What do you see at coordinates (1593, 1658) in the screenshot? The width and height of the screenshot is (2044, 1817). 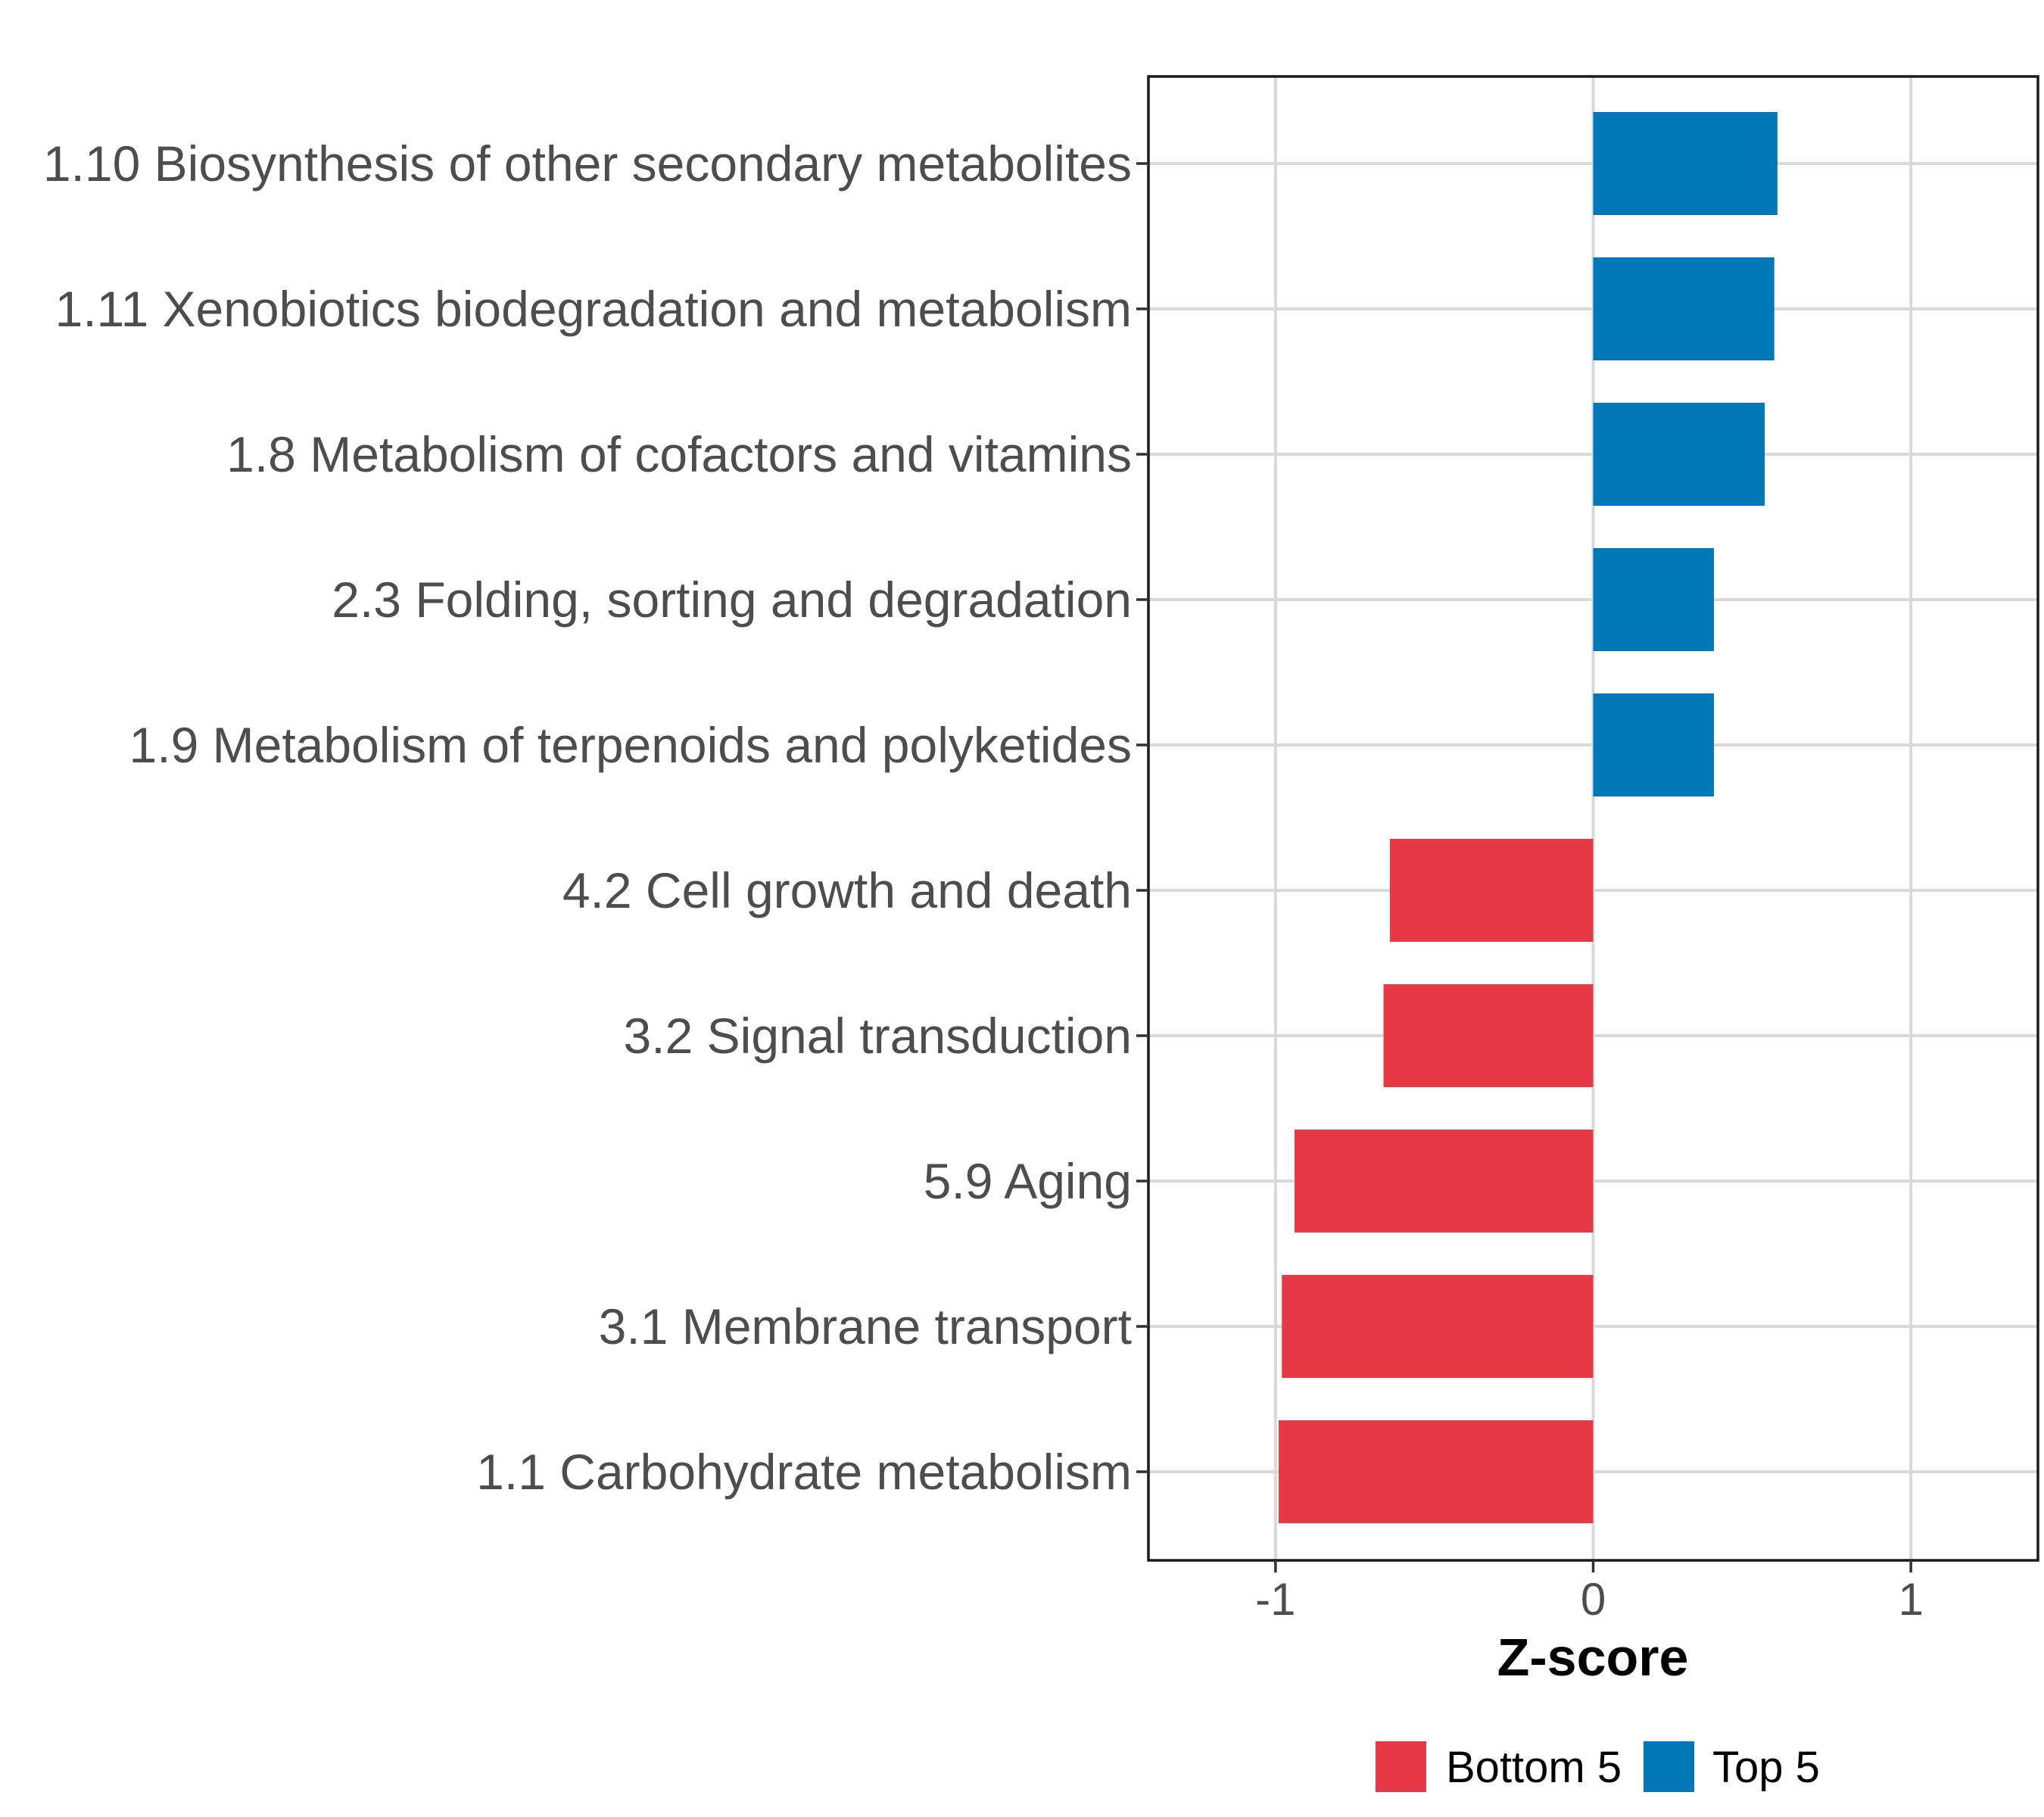 I see `x-axis-title: Z-score` at bounding box center [1593, 1658].